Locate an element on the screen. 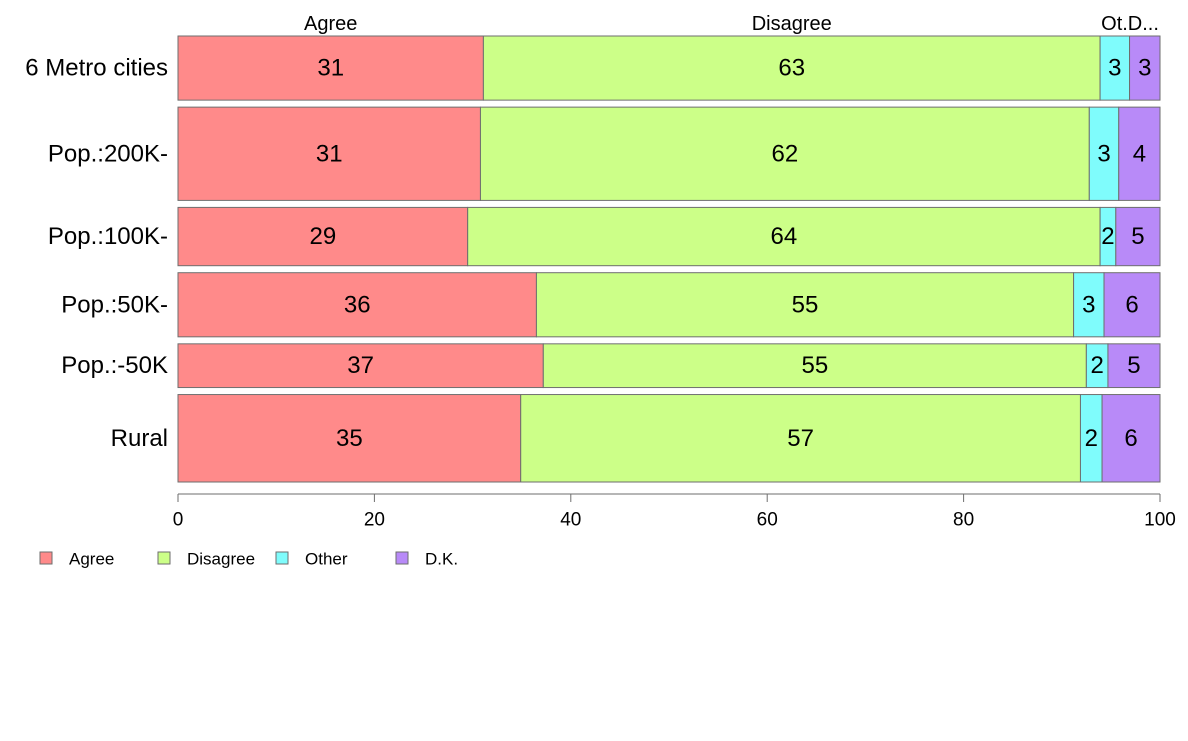  column-header-disagree: Disagree is located at coordinates (792, 24).